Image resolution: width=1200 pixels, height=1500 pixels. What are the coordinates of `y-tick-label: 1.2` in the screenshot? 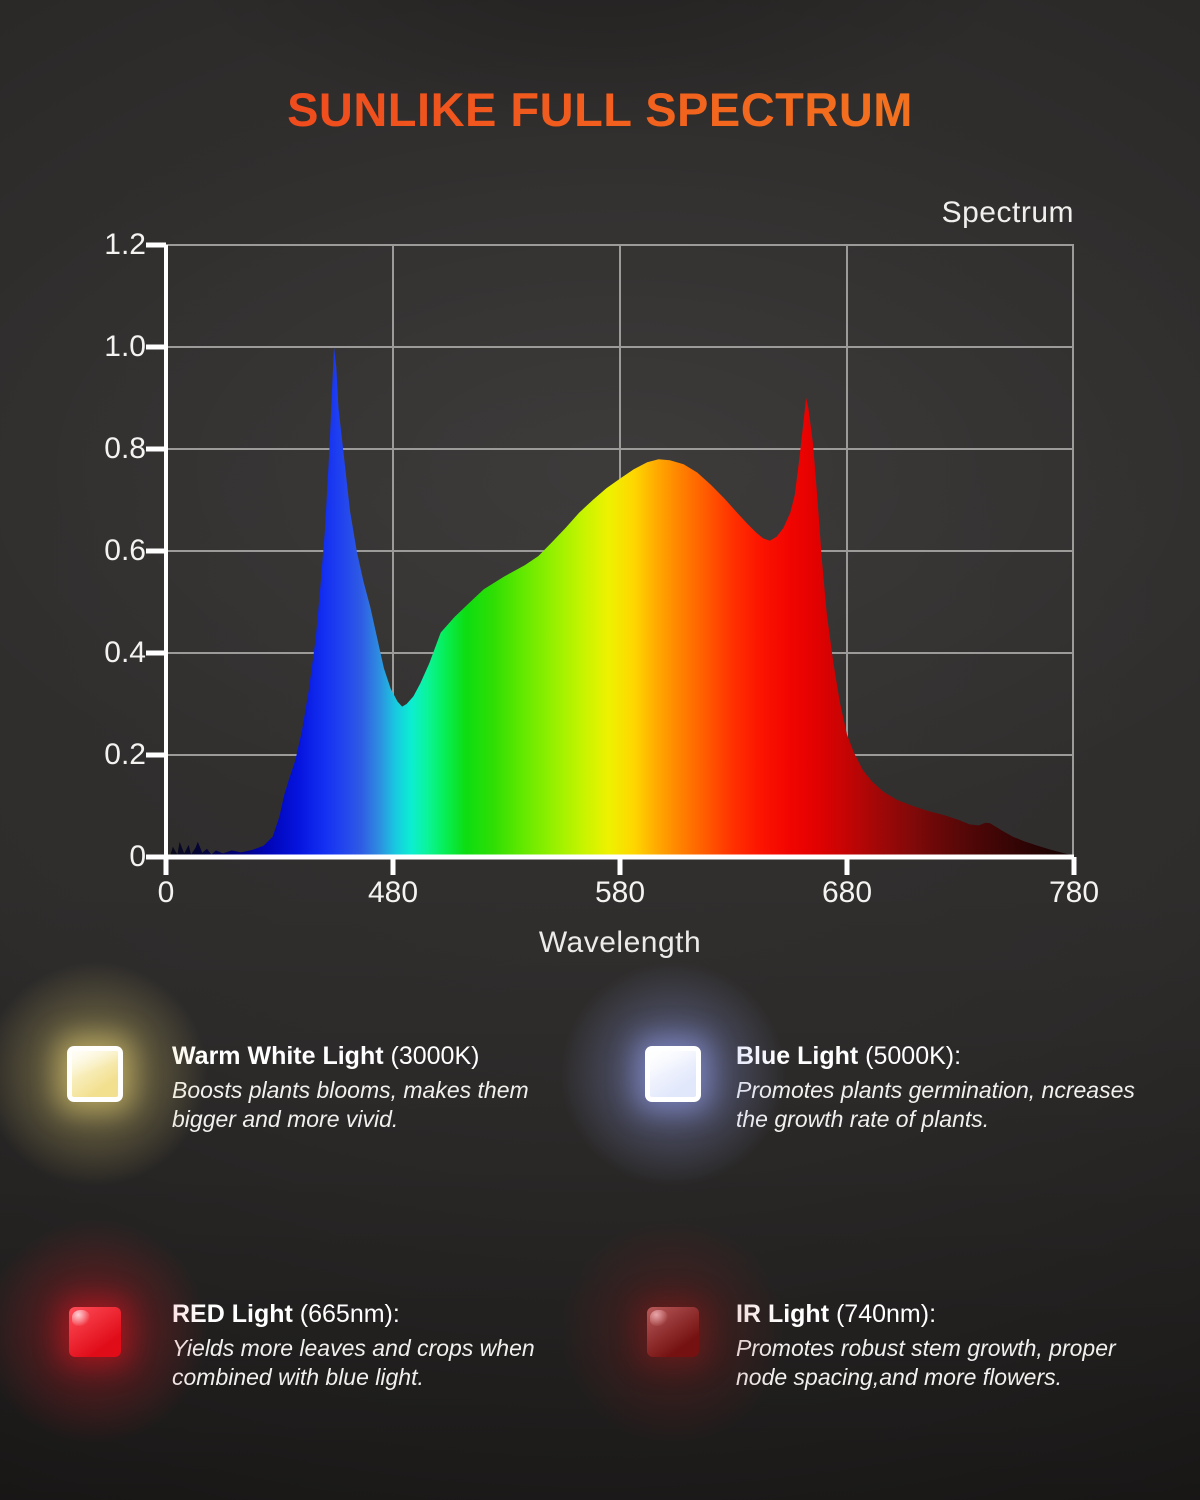 It's located at (125, 244).